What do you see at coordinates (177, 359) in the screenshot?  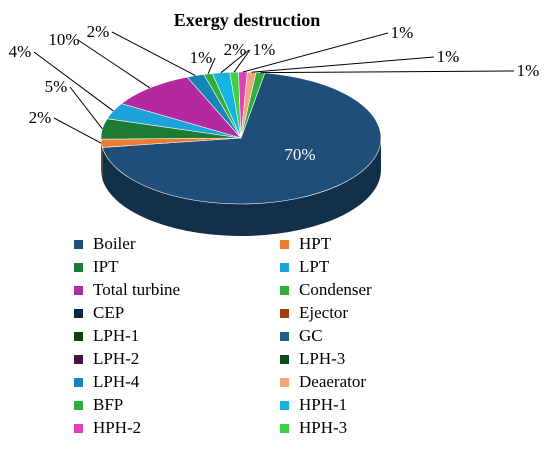 I see `legend-item: LPH-2` at bounding box center [177, 359].